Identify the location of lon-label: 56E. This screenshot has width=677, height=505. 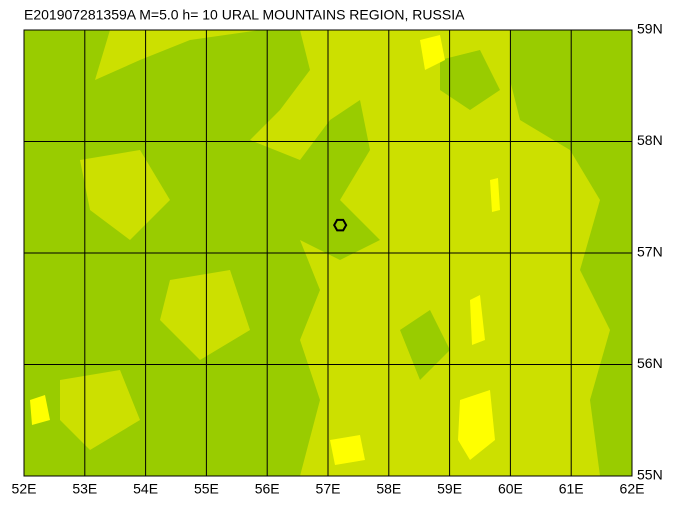
(267, 489).